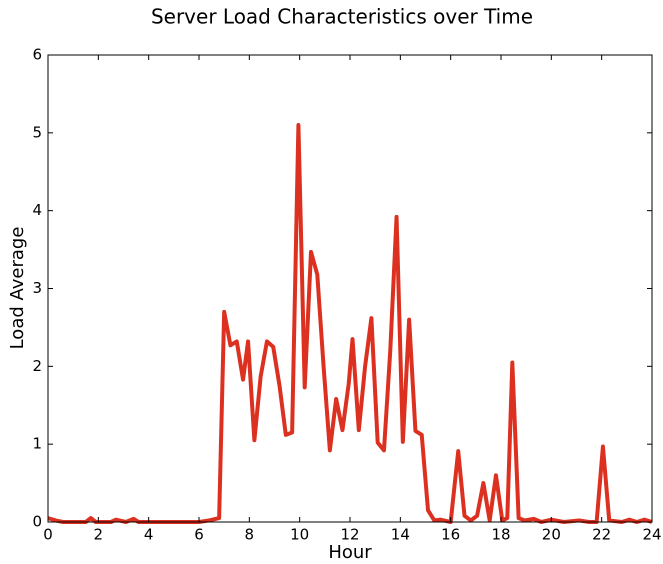  I want to click on x-tick-label: 16, so click(450, 535).